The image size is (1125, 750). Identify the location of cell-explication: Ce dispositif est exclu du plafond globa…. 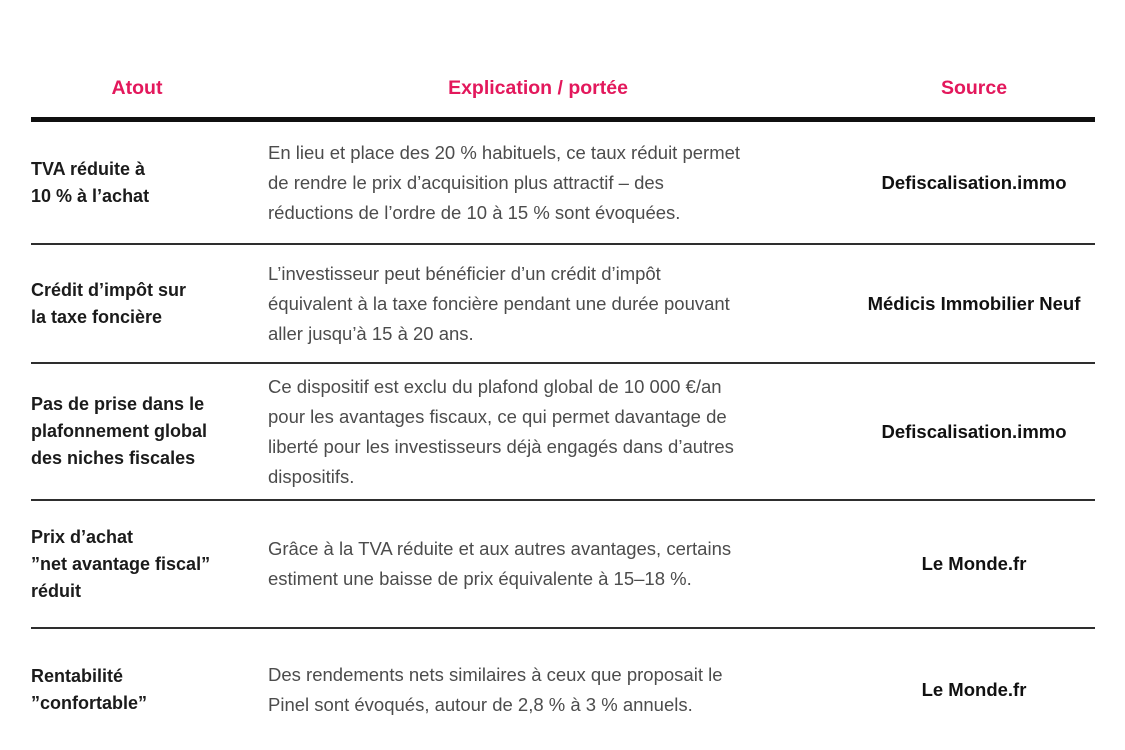
(501, 431).